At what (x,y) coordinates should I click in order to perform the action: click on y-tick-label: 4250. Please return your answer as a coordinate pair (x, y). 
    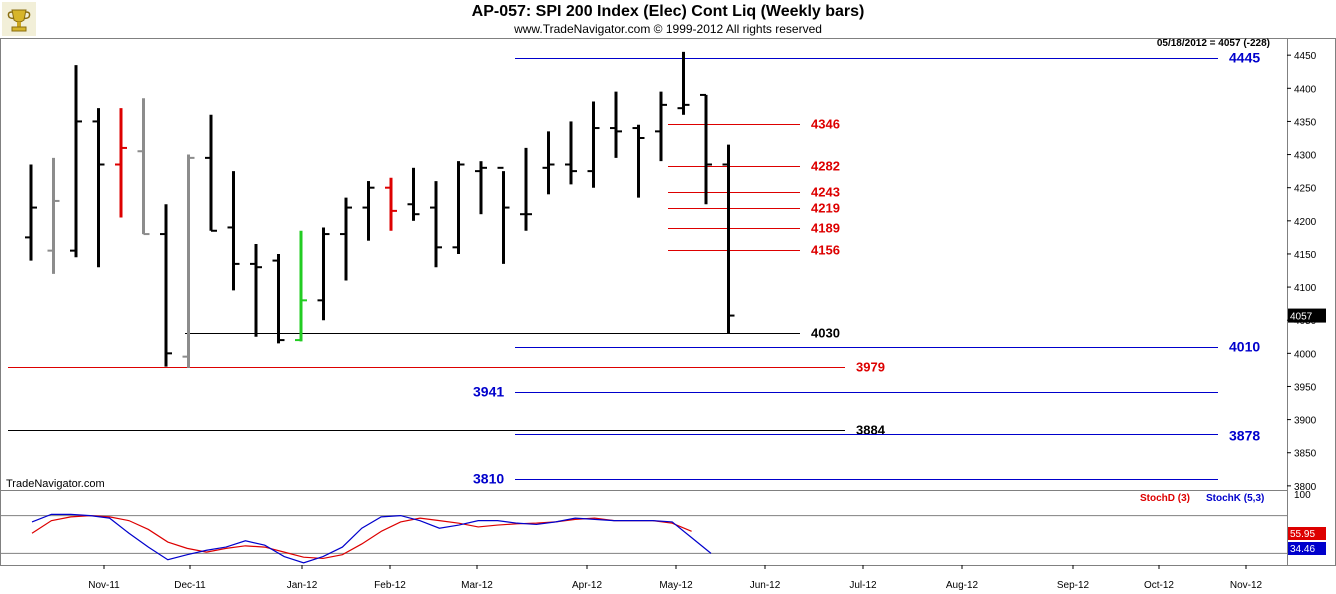
    Looking at the image, I should click on (1305, 189).